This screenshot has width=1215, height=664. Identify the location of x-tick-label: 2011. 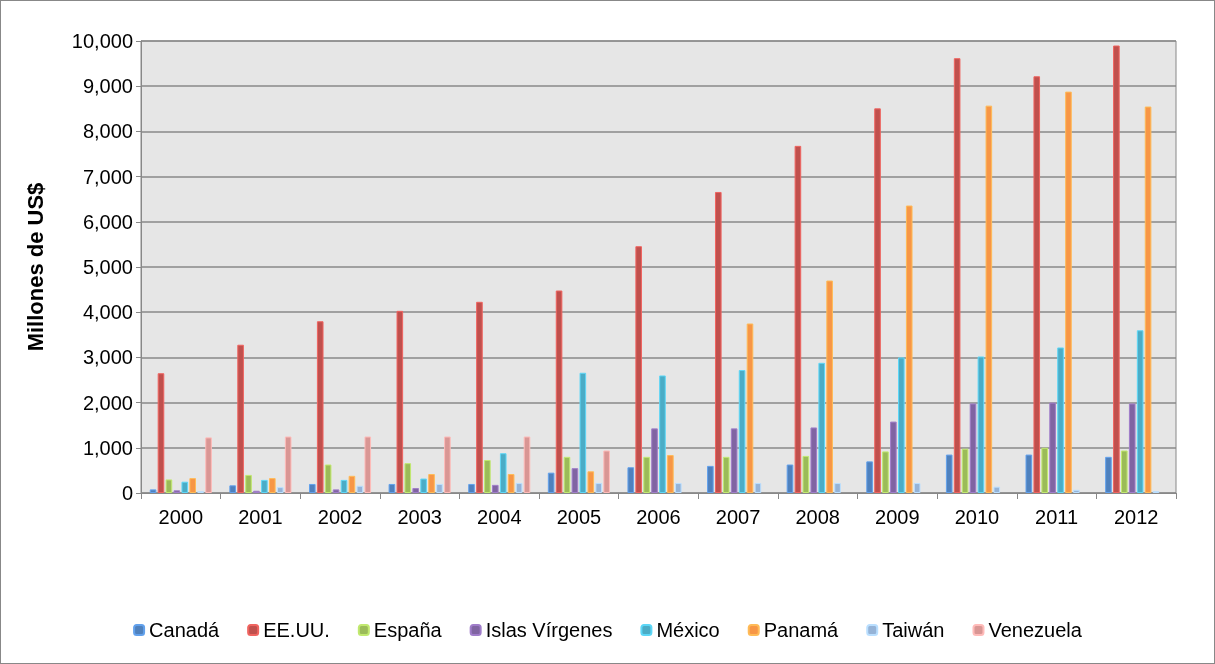
(1057, 517).